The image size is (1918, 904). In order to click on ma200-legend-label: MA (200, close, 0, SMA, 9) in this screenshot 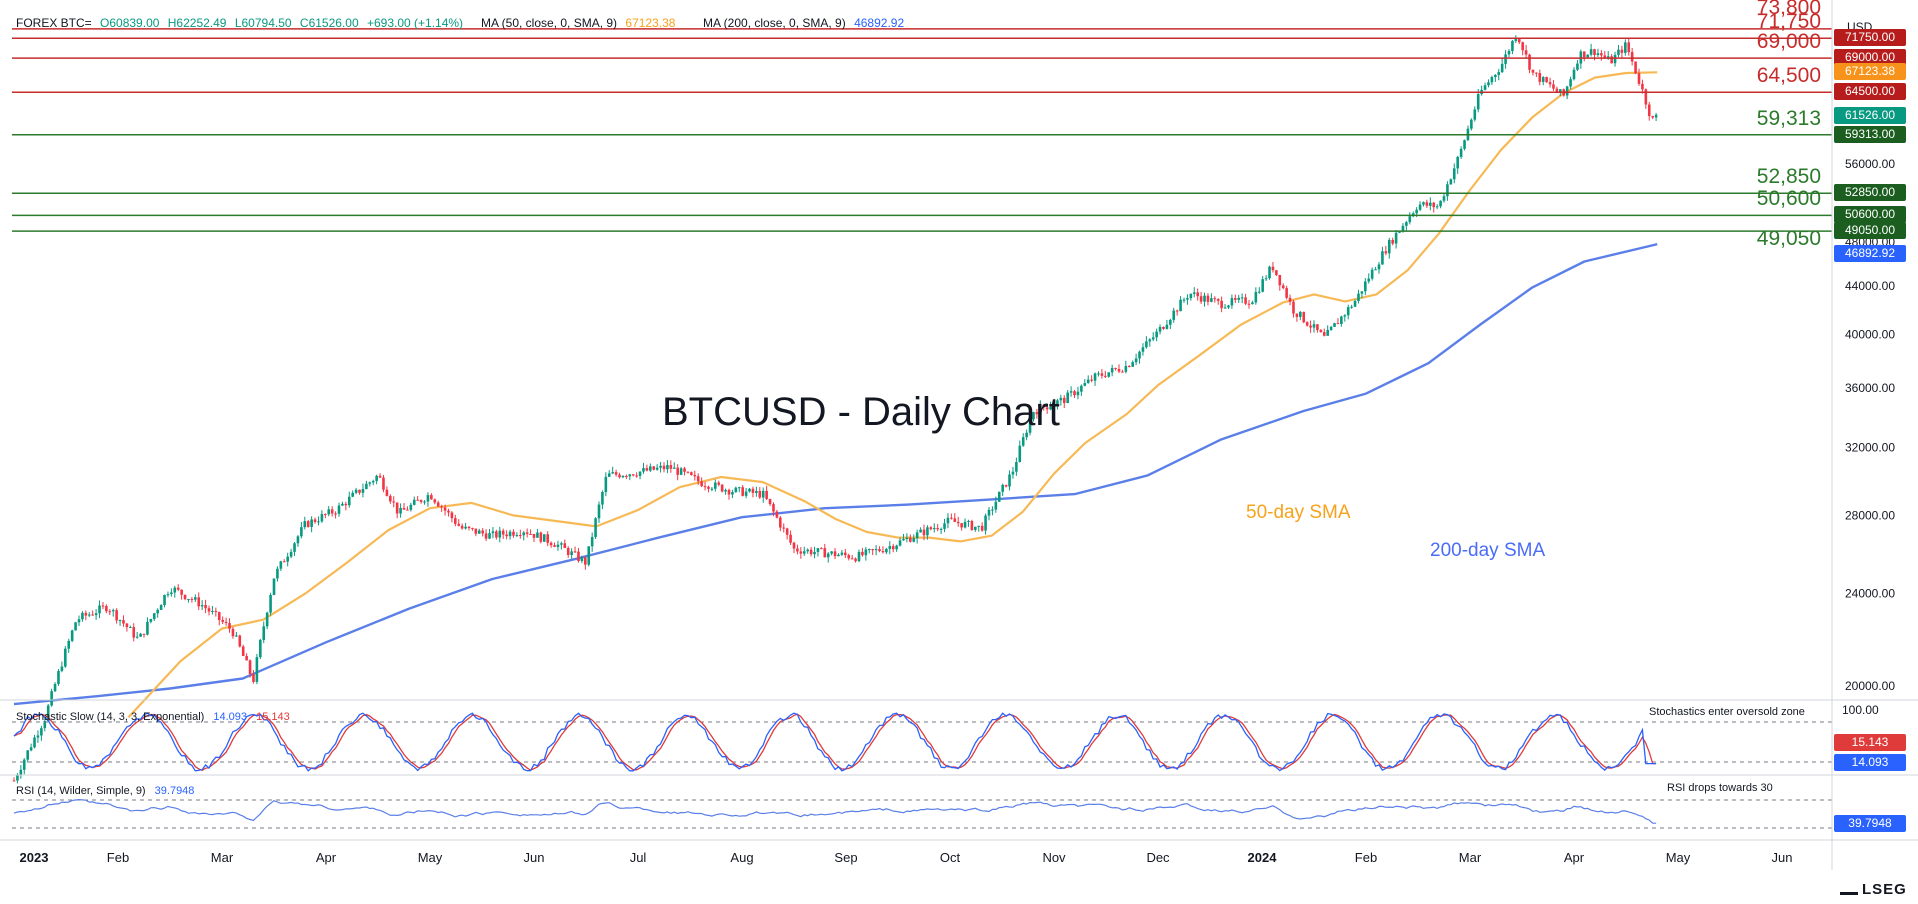, I will do `click(774, 23)`.